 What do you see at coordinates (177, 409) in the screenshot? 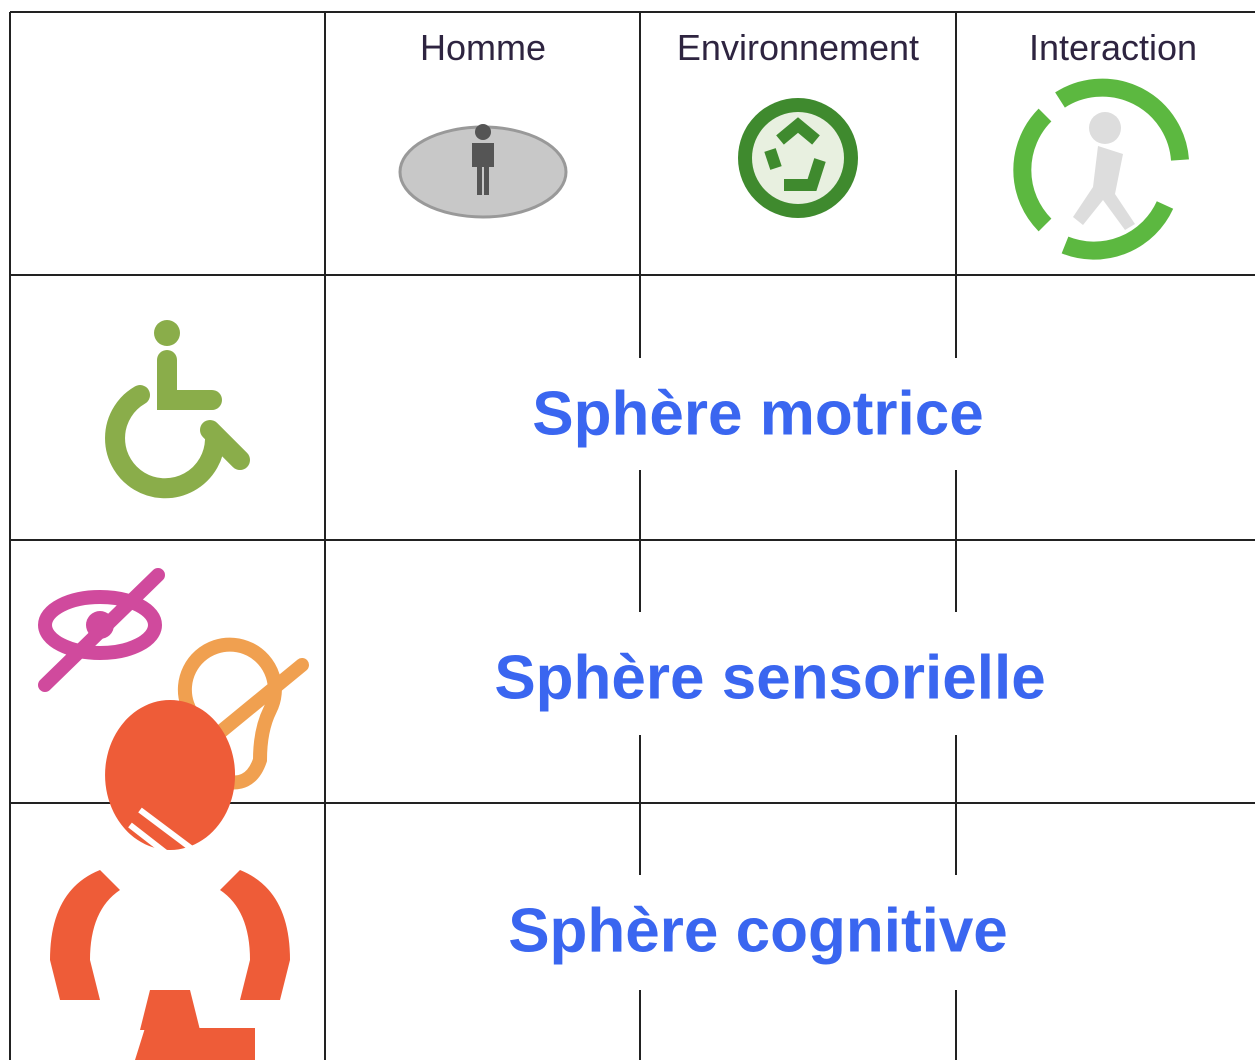
I see `wheelchair-icon` at bounding box center [177, 409].